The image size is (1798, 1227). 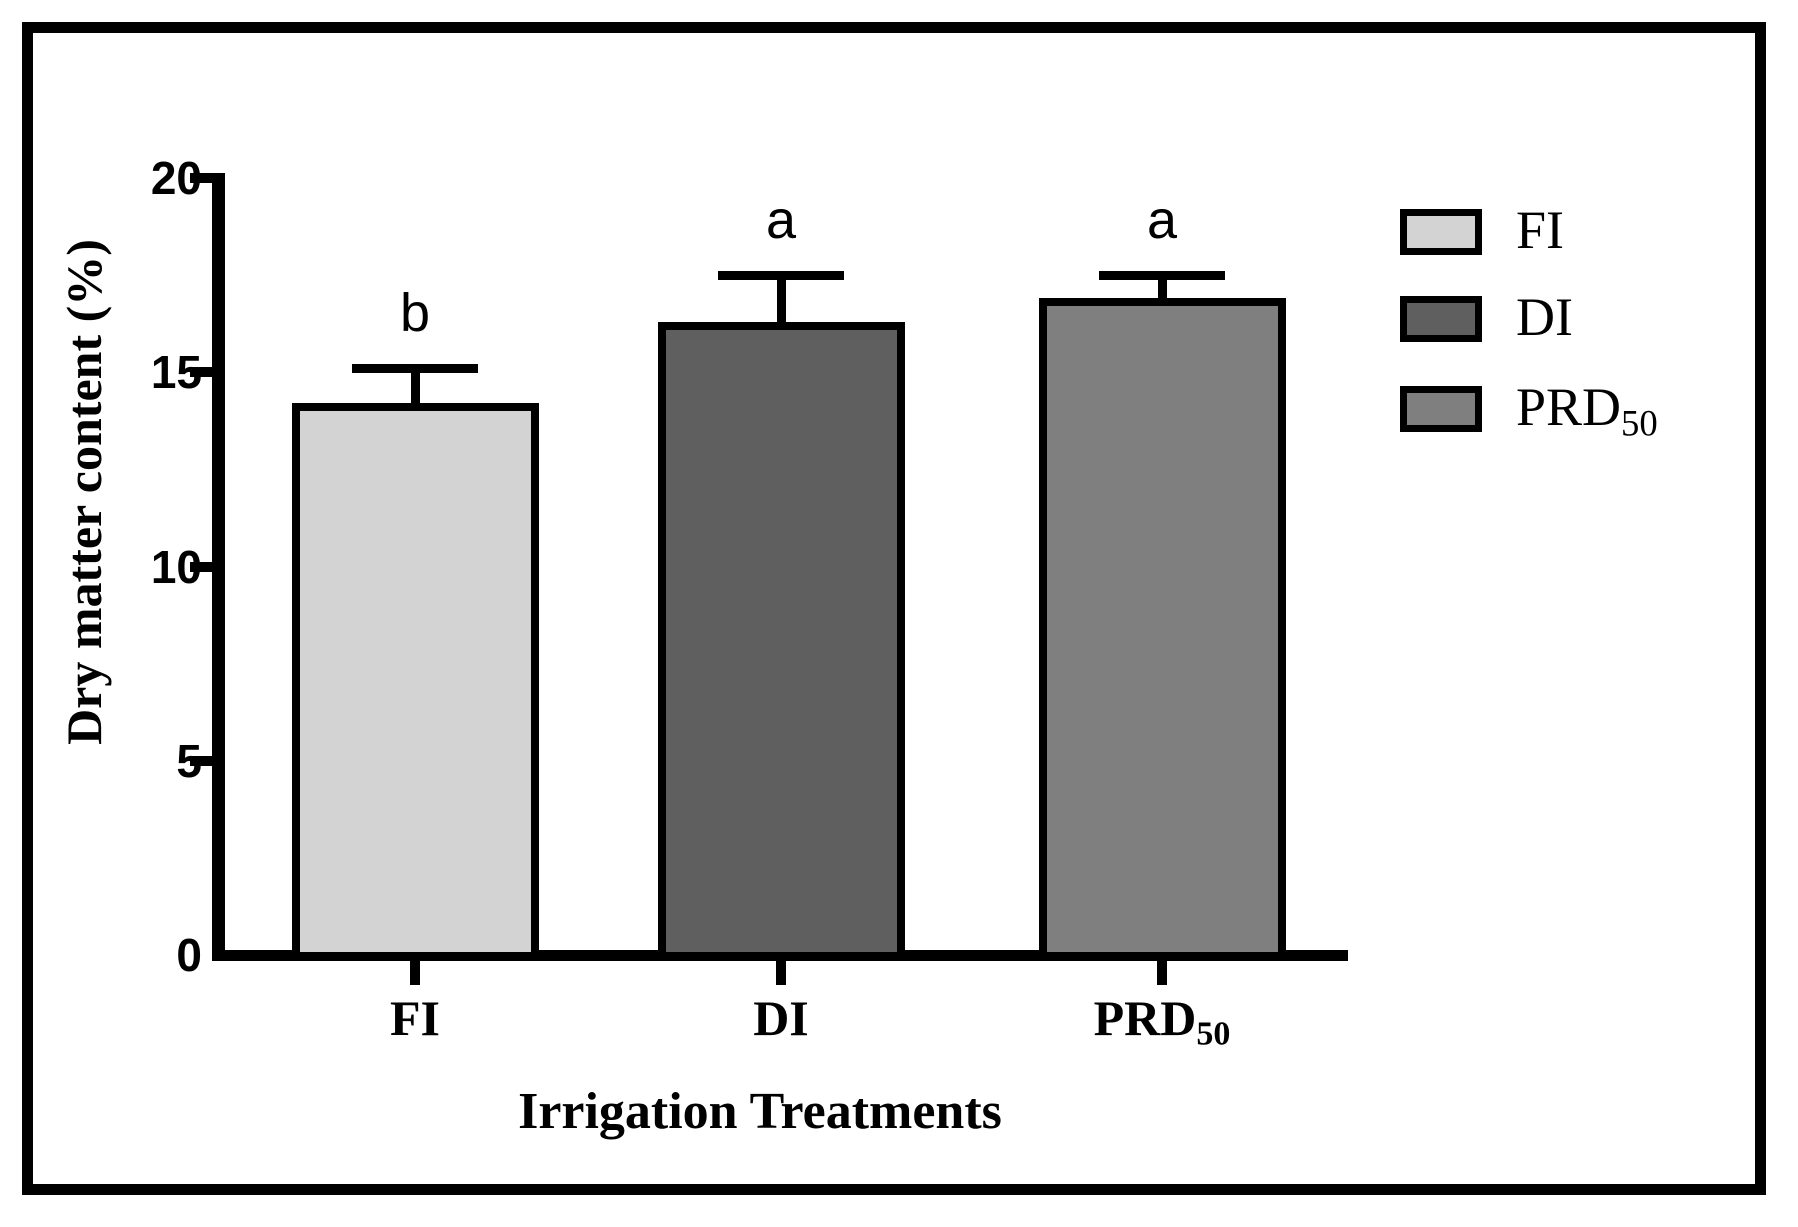 I want to click on error-bar-stem-DI, so click(x=781, y=300).